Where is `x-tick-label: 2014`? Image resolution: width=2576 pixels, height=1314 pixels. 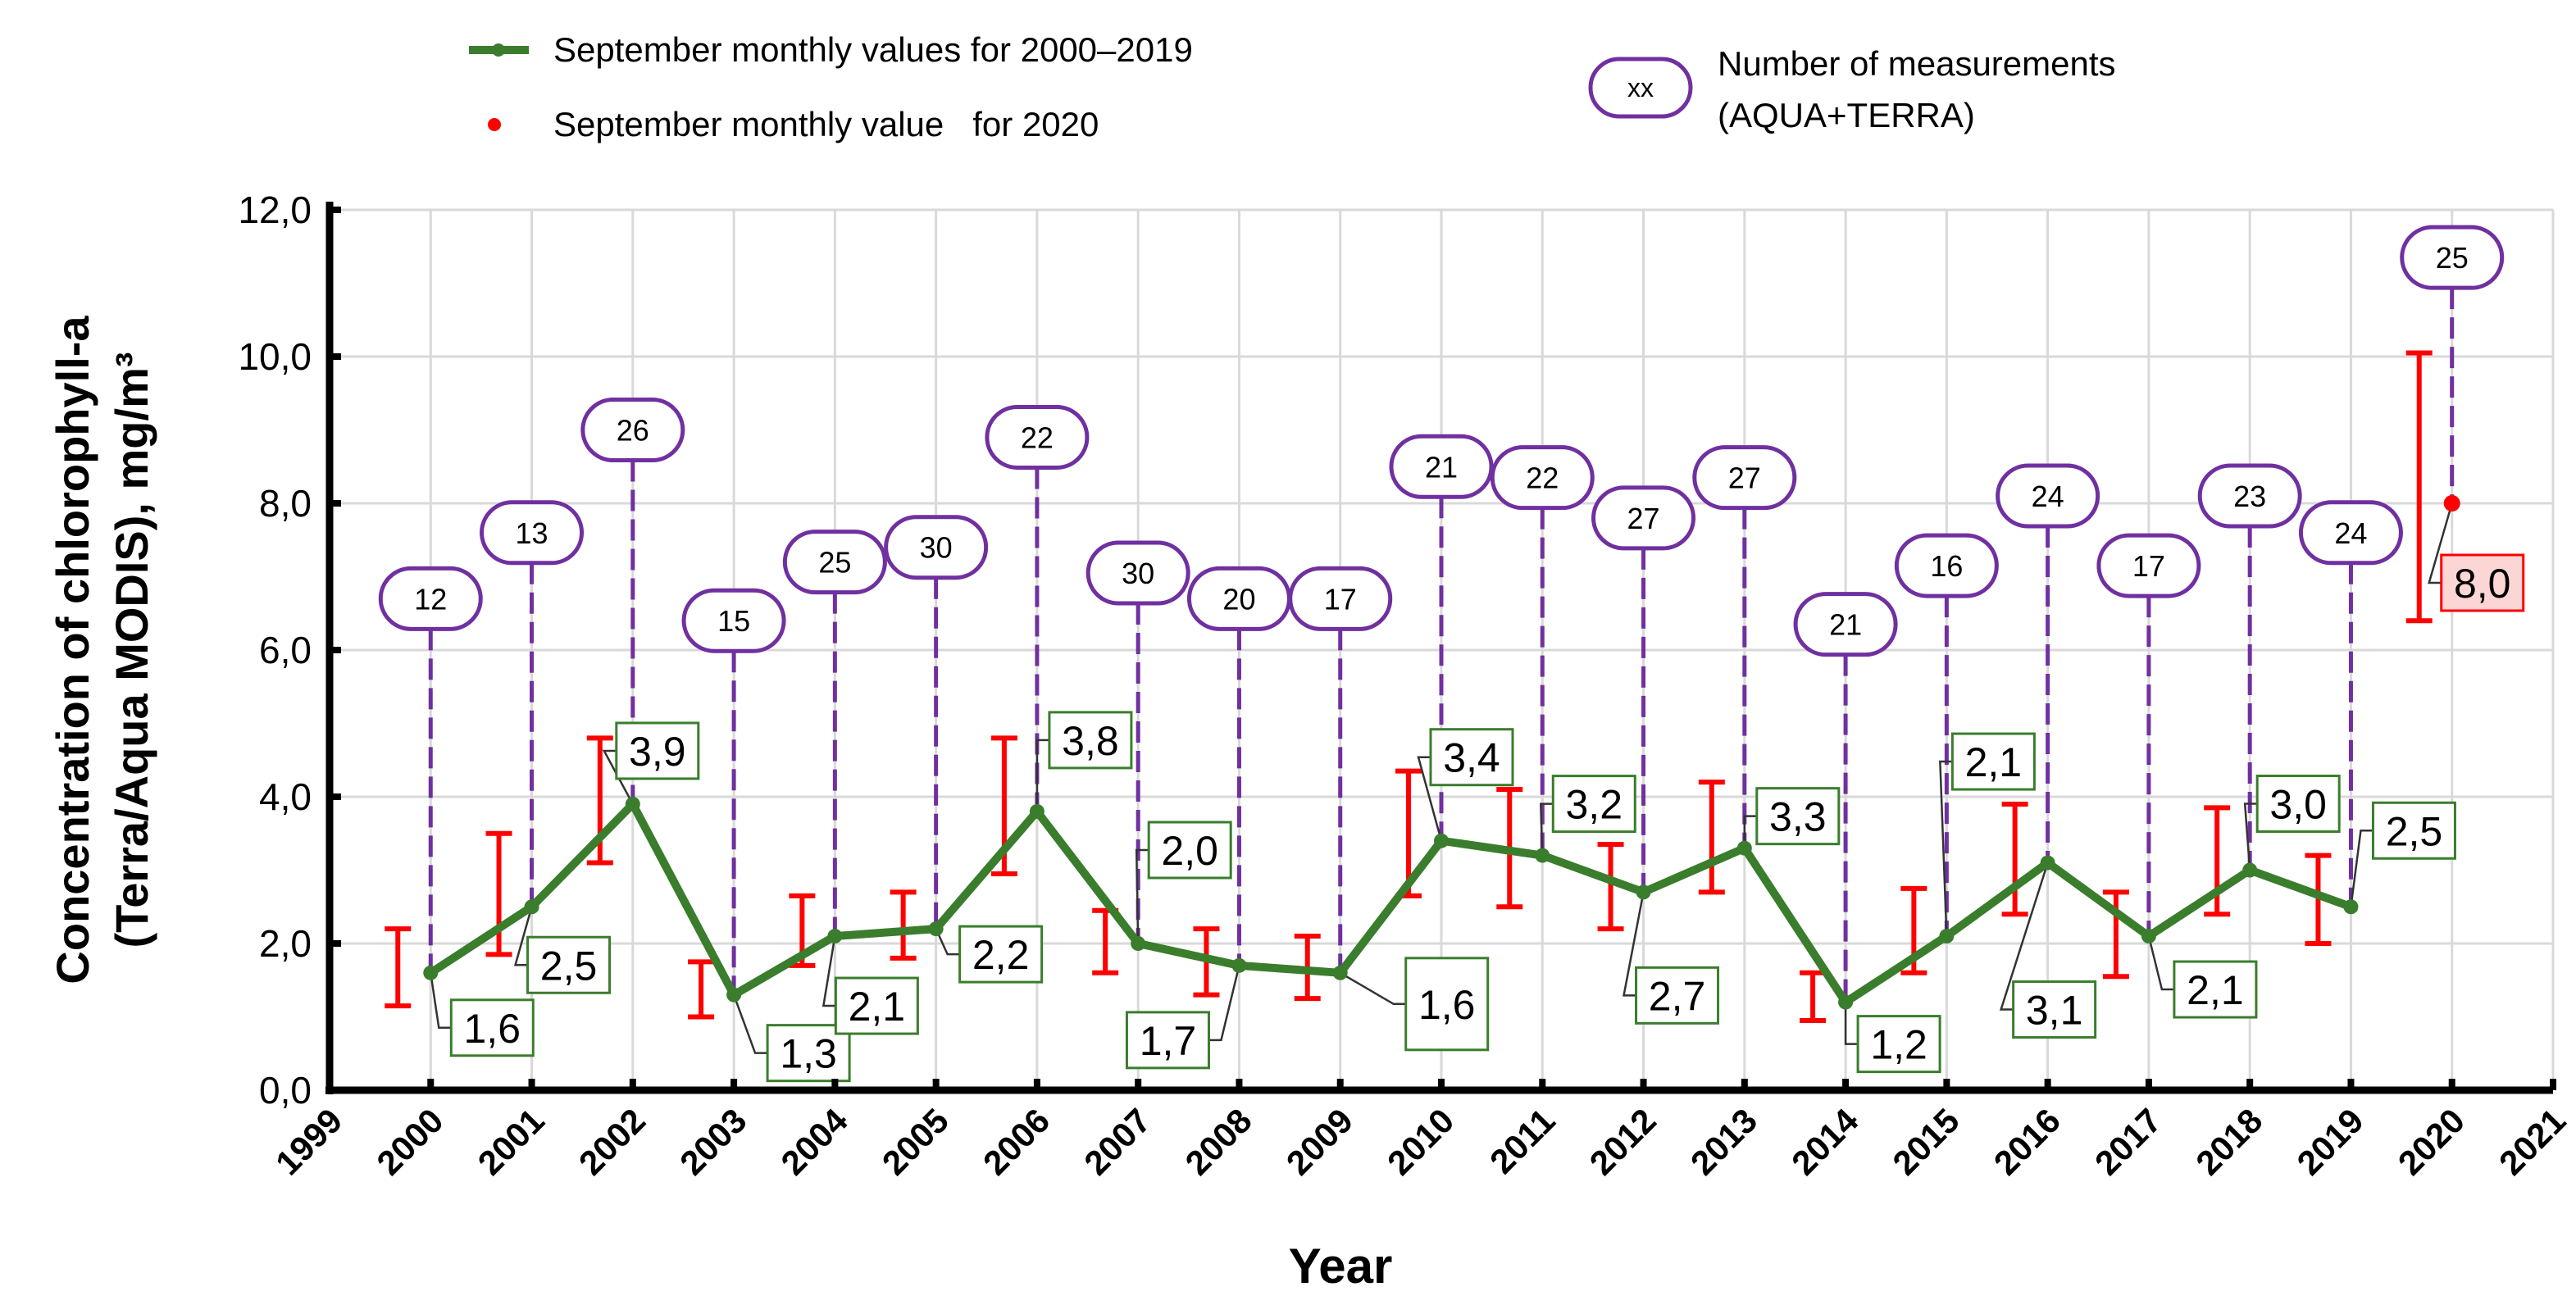 x-tick-label: 2014 is located at coordinates (1825, 1142).